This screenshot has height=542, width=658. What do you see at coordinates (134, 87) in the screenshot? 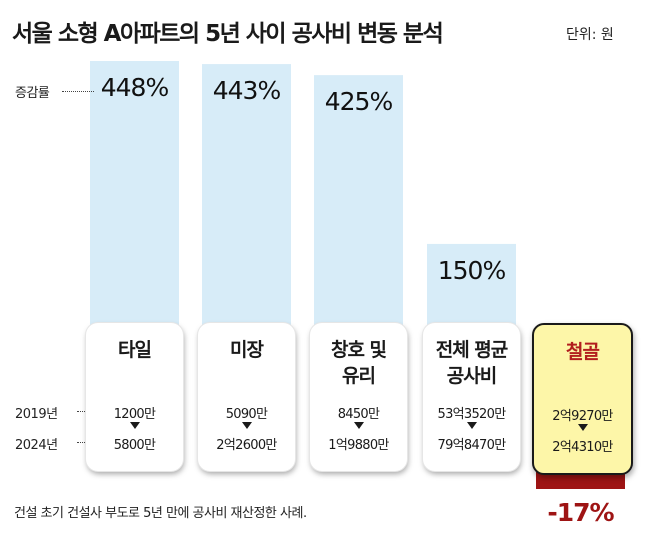
I see `percent-label-1: 448%` at bounding box center [134, 87].